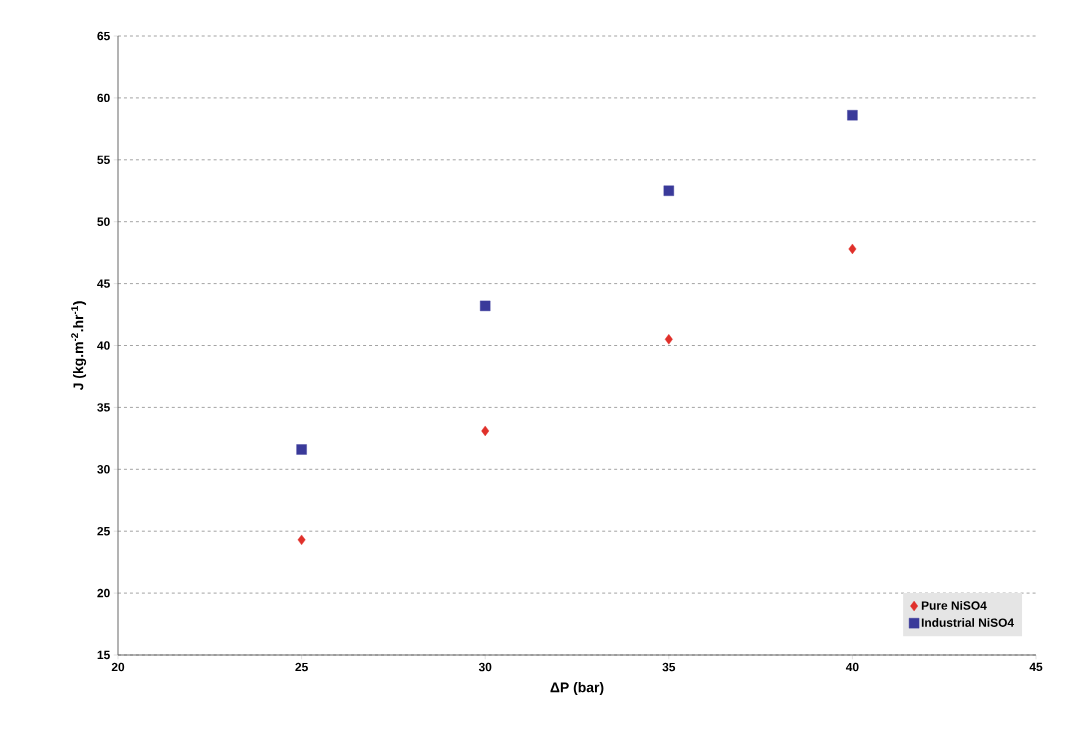 The image size is (1074, 738). What do you see at coordinates (103, 407) in the screenshot?
I see `y-tick-label: 35` at bounding box center [103, 407].